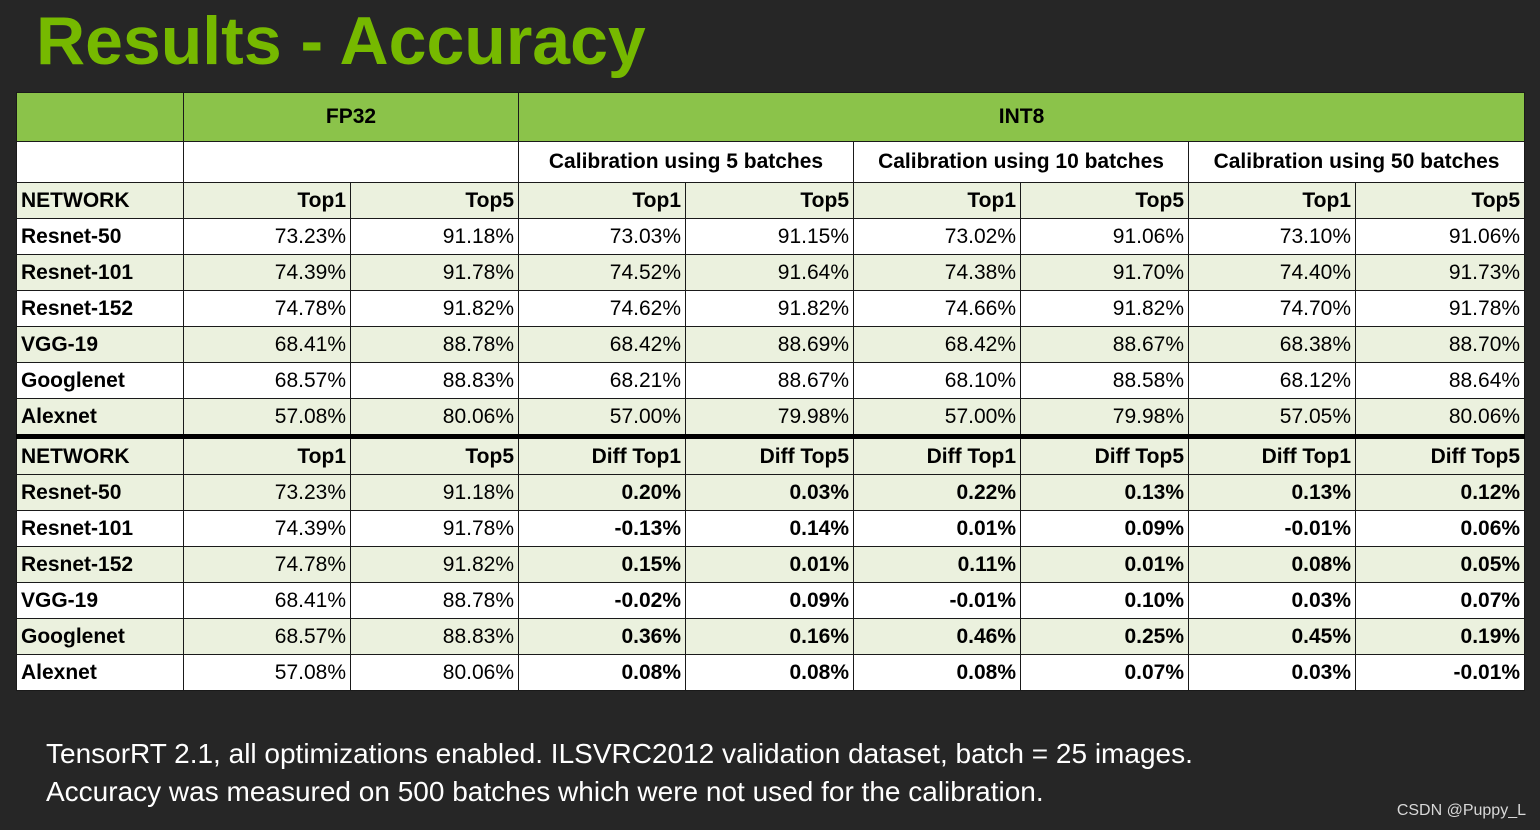 Image resolution: width=1540 pixels, height=830 pixels. I want to click on accuracy-cell: 74.62%, so click(602, 308).